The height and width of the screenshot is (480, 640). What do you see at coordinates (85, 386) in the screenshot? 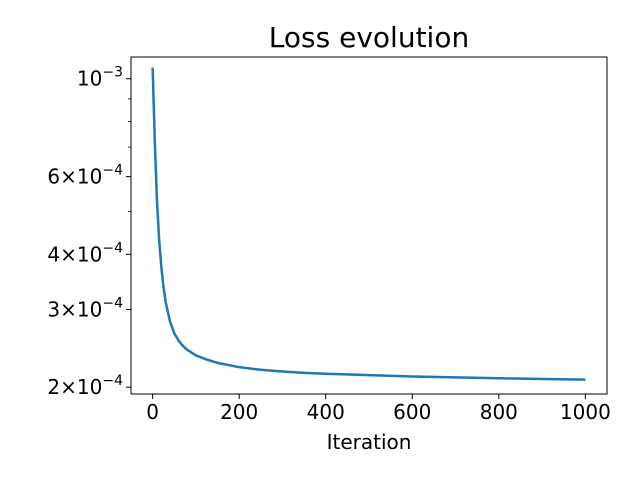
I see `y-tick-label: 2×10⁻⁴` at bounding box center [85, 386].